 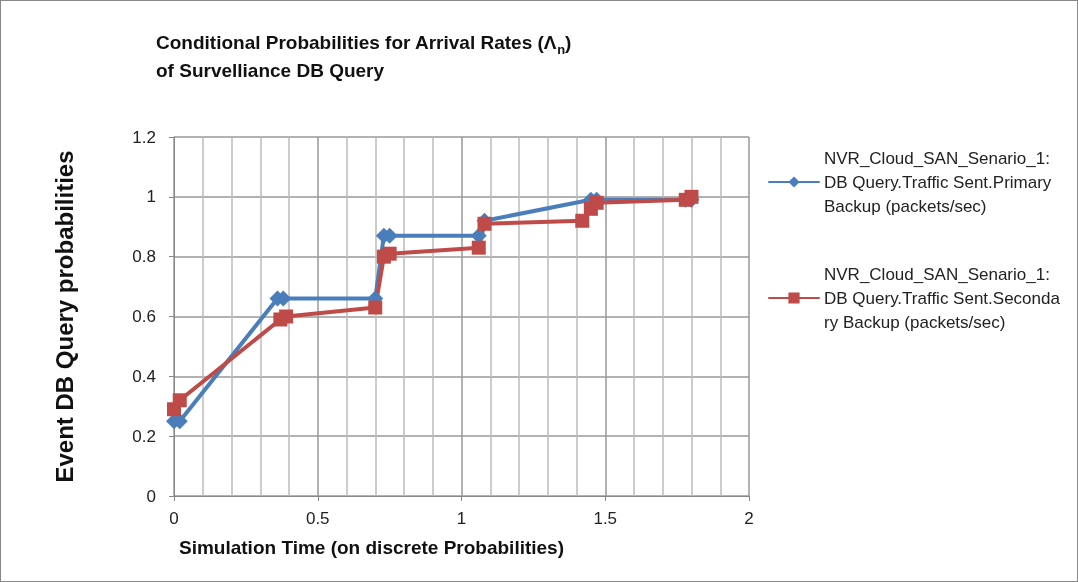 I want to click on x-tick-label: 0.5, so click(x=317, y=518).